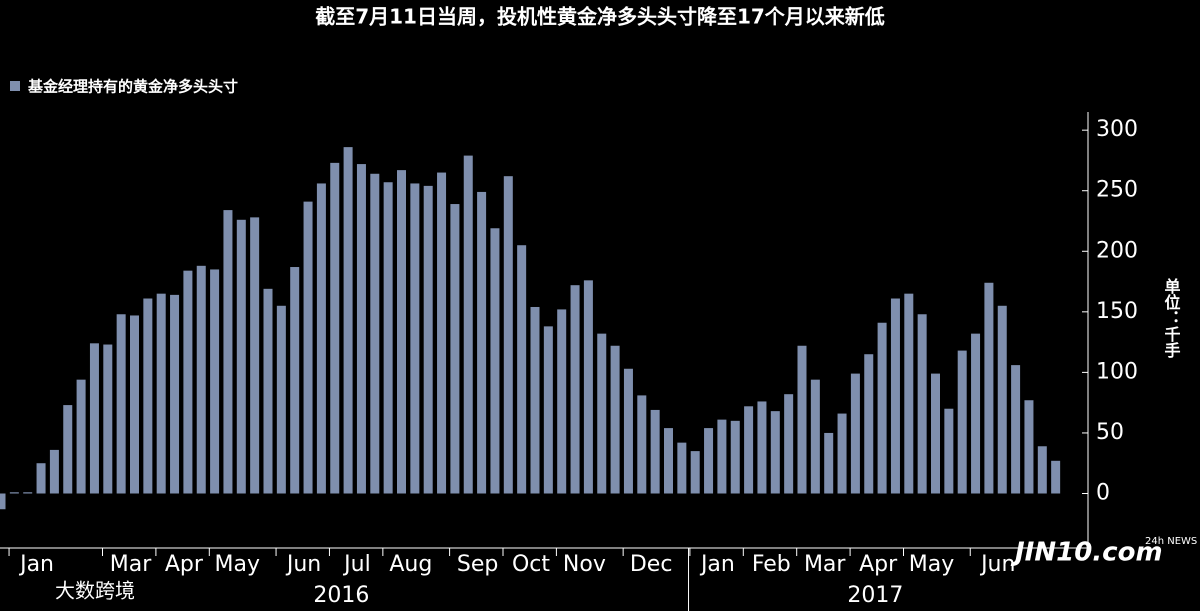 Image resolution: width=1200 pixels, height=611 pixels. Describe the element at coordinates (584, 564) in the screenshot. I see `x-tick-label: Nov` at that location.